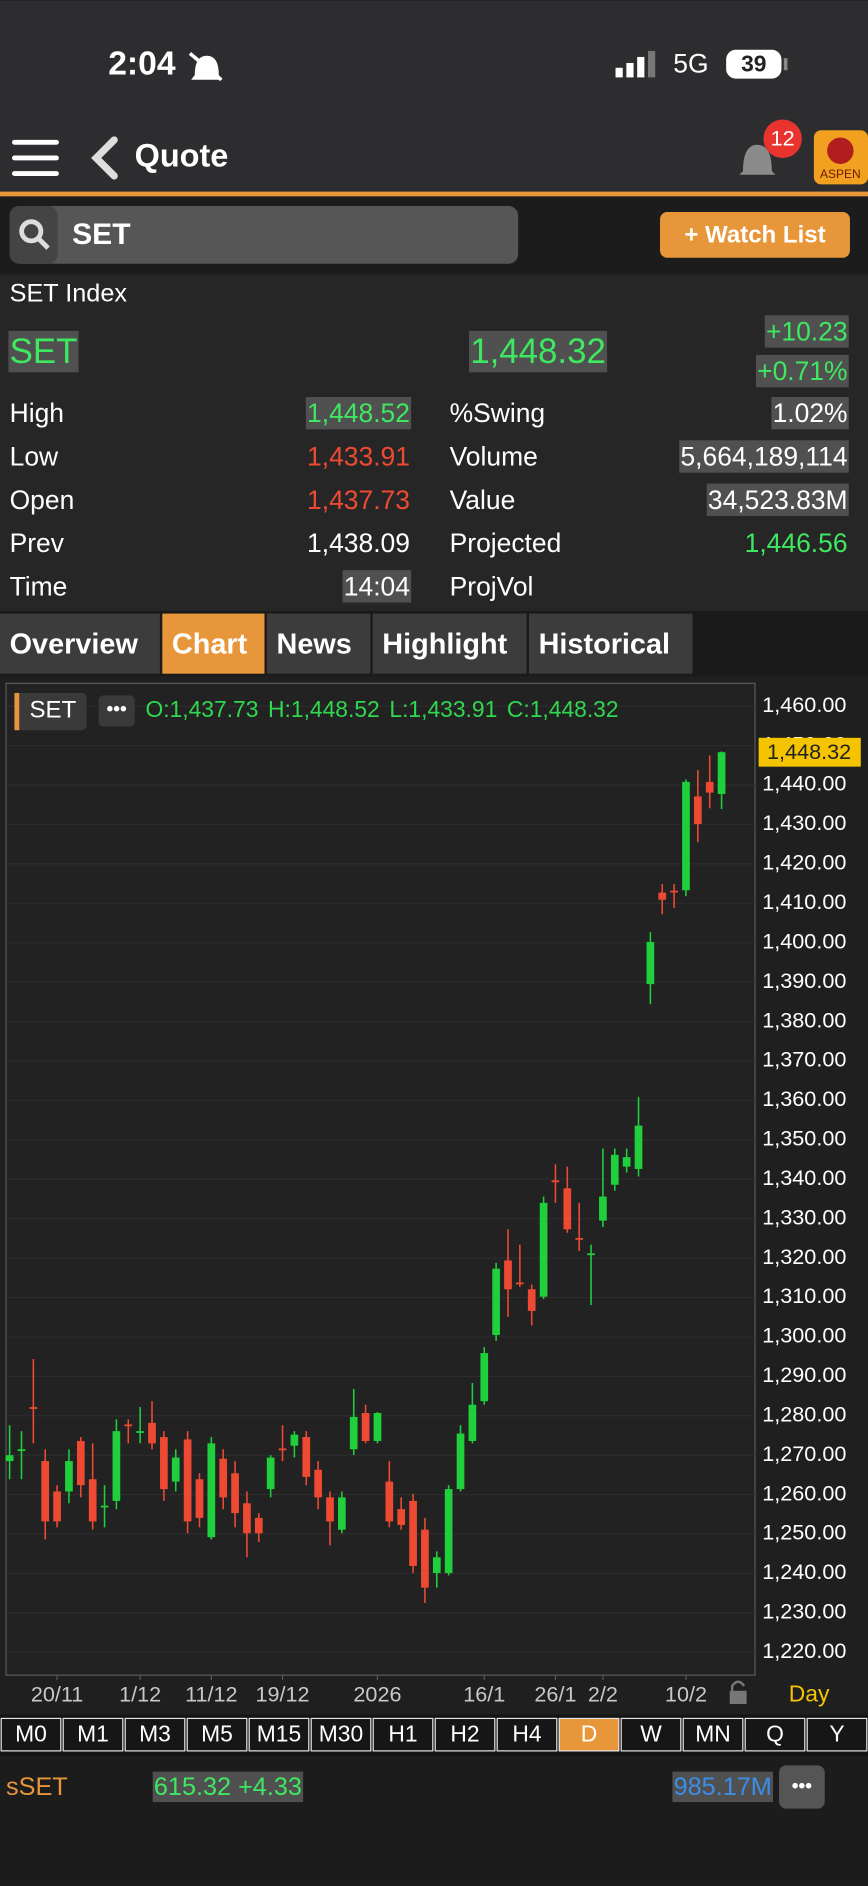 The width and height of the screenshot is (868, 1886). What do you see at coordinates (804, 1532) in the screenshot?
I see `y-tick-label: 1,250.00` at bounding box center [804, 1532].